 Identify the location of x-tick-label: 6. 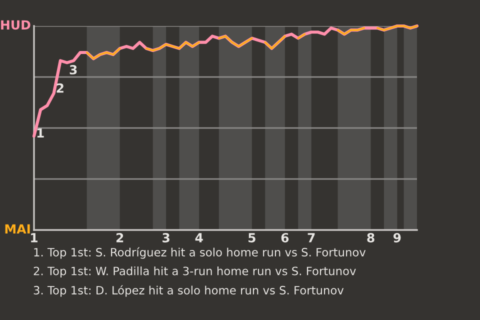
(285, 237).